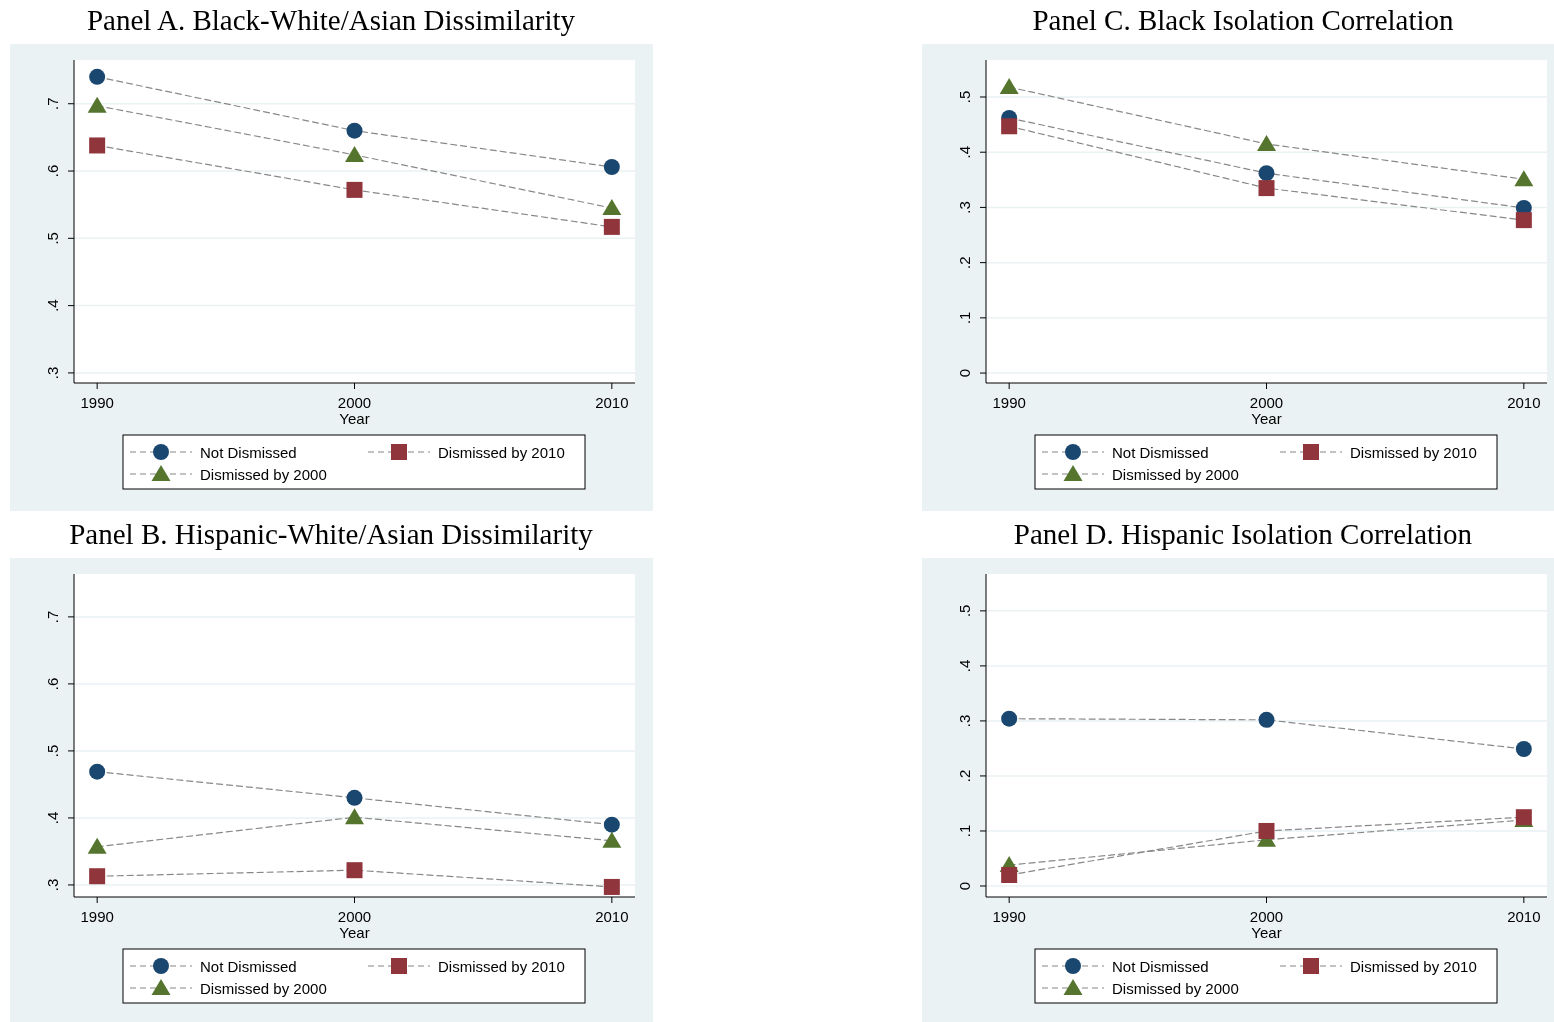 The height and width of the screenshot is (1022, 1554). I want to click on chart-title: Panel D. Hispanic Isolation Correlation, so click(1243, 534).